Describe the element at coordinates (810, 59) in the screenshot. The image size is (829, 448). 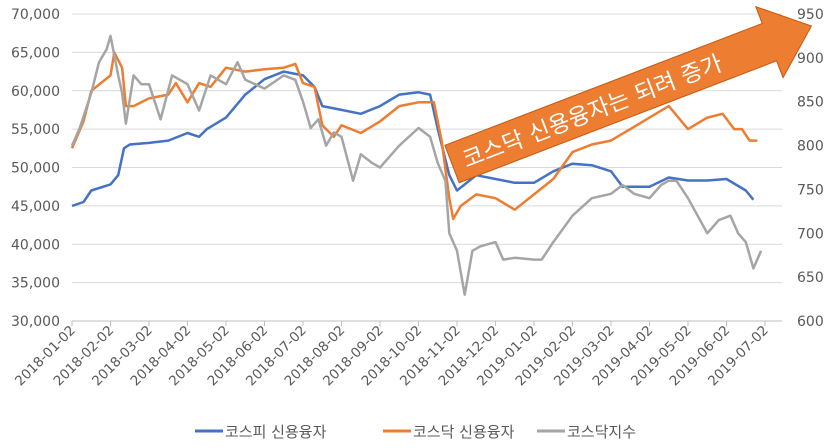
I see `y-right-tick-label: 900` at that location.